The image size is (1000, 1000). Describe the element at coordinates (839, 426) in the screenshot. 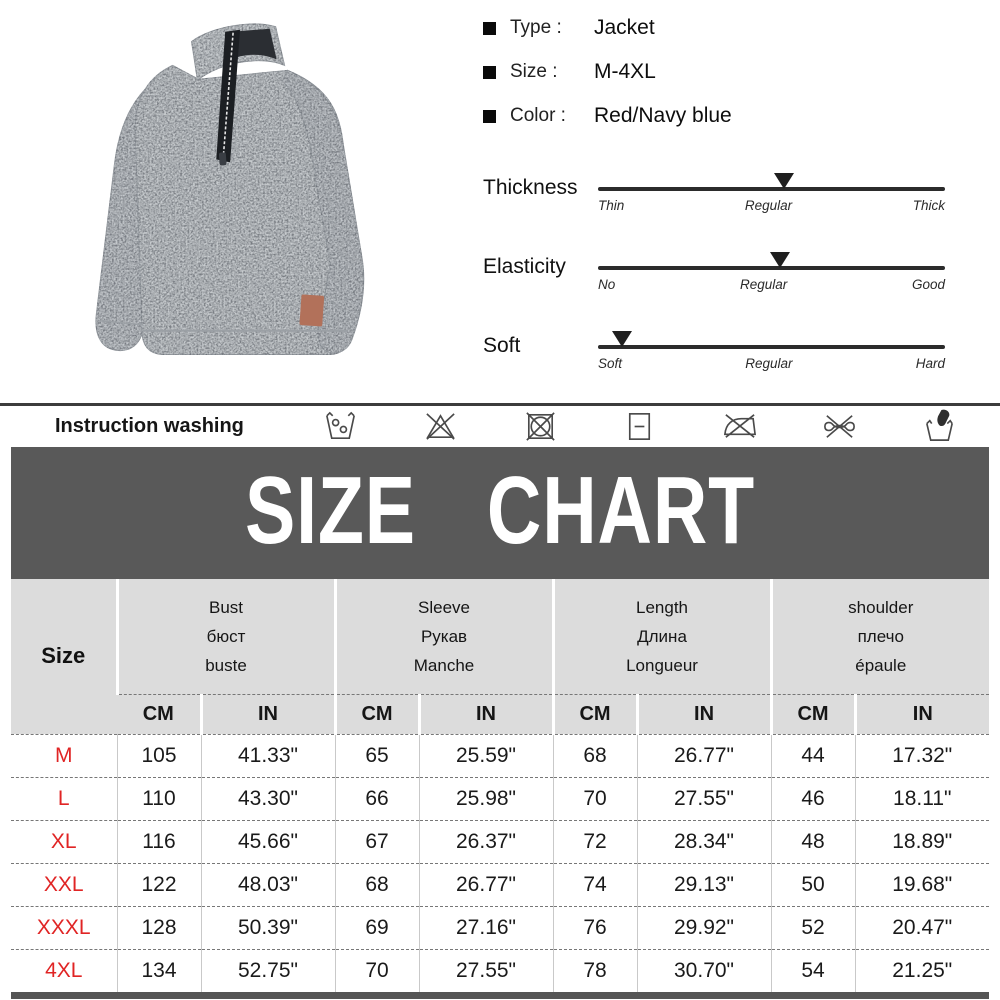

I see `do-not-wring-icon` at that location.